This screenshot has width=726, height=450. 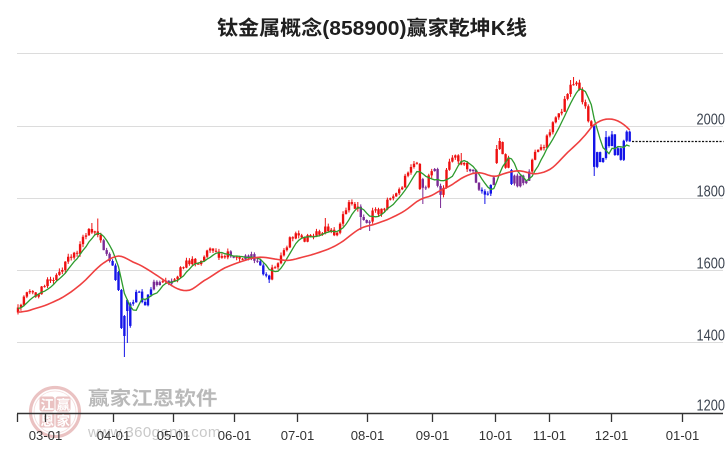 I want to click on svg-text: 江, so click(x=47, y=404).